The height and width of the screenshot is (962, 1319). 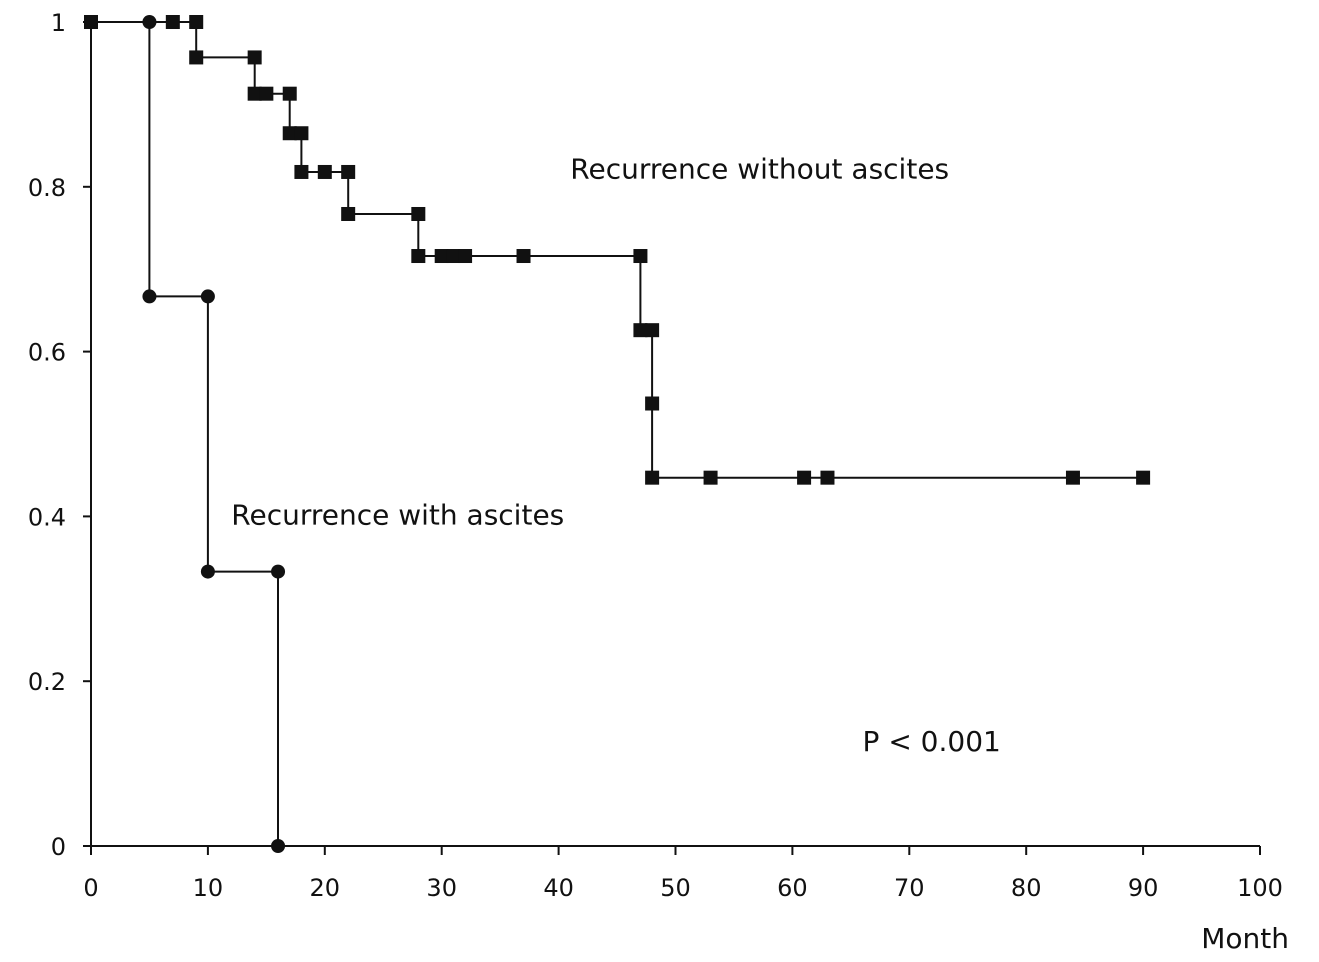 I want to click on y-tick-label: 0.8, so click(x=47, y=188).